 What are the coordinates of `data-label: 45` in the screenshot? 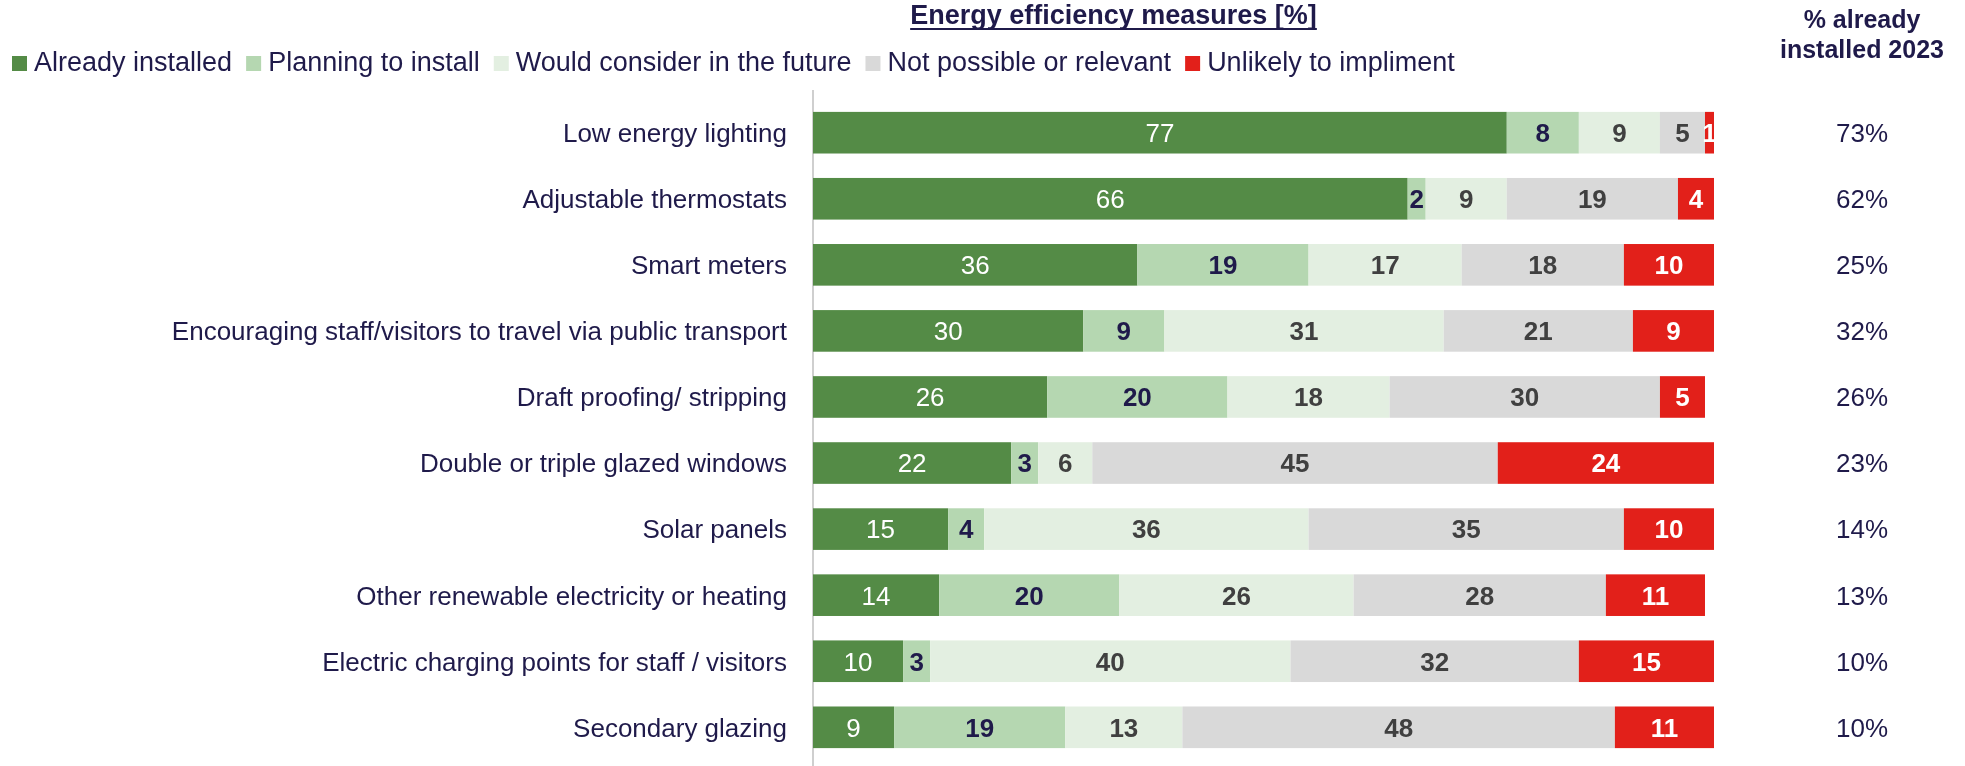 It's located at (1295, 463).